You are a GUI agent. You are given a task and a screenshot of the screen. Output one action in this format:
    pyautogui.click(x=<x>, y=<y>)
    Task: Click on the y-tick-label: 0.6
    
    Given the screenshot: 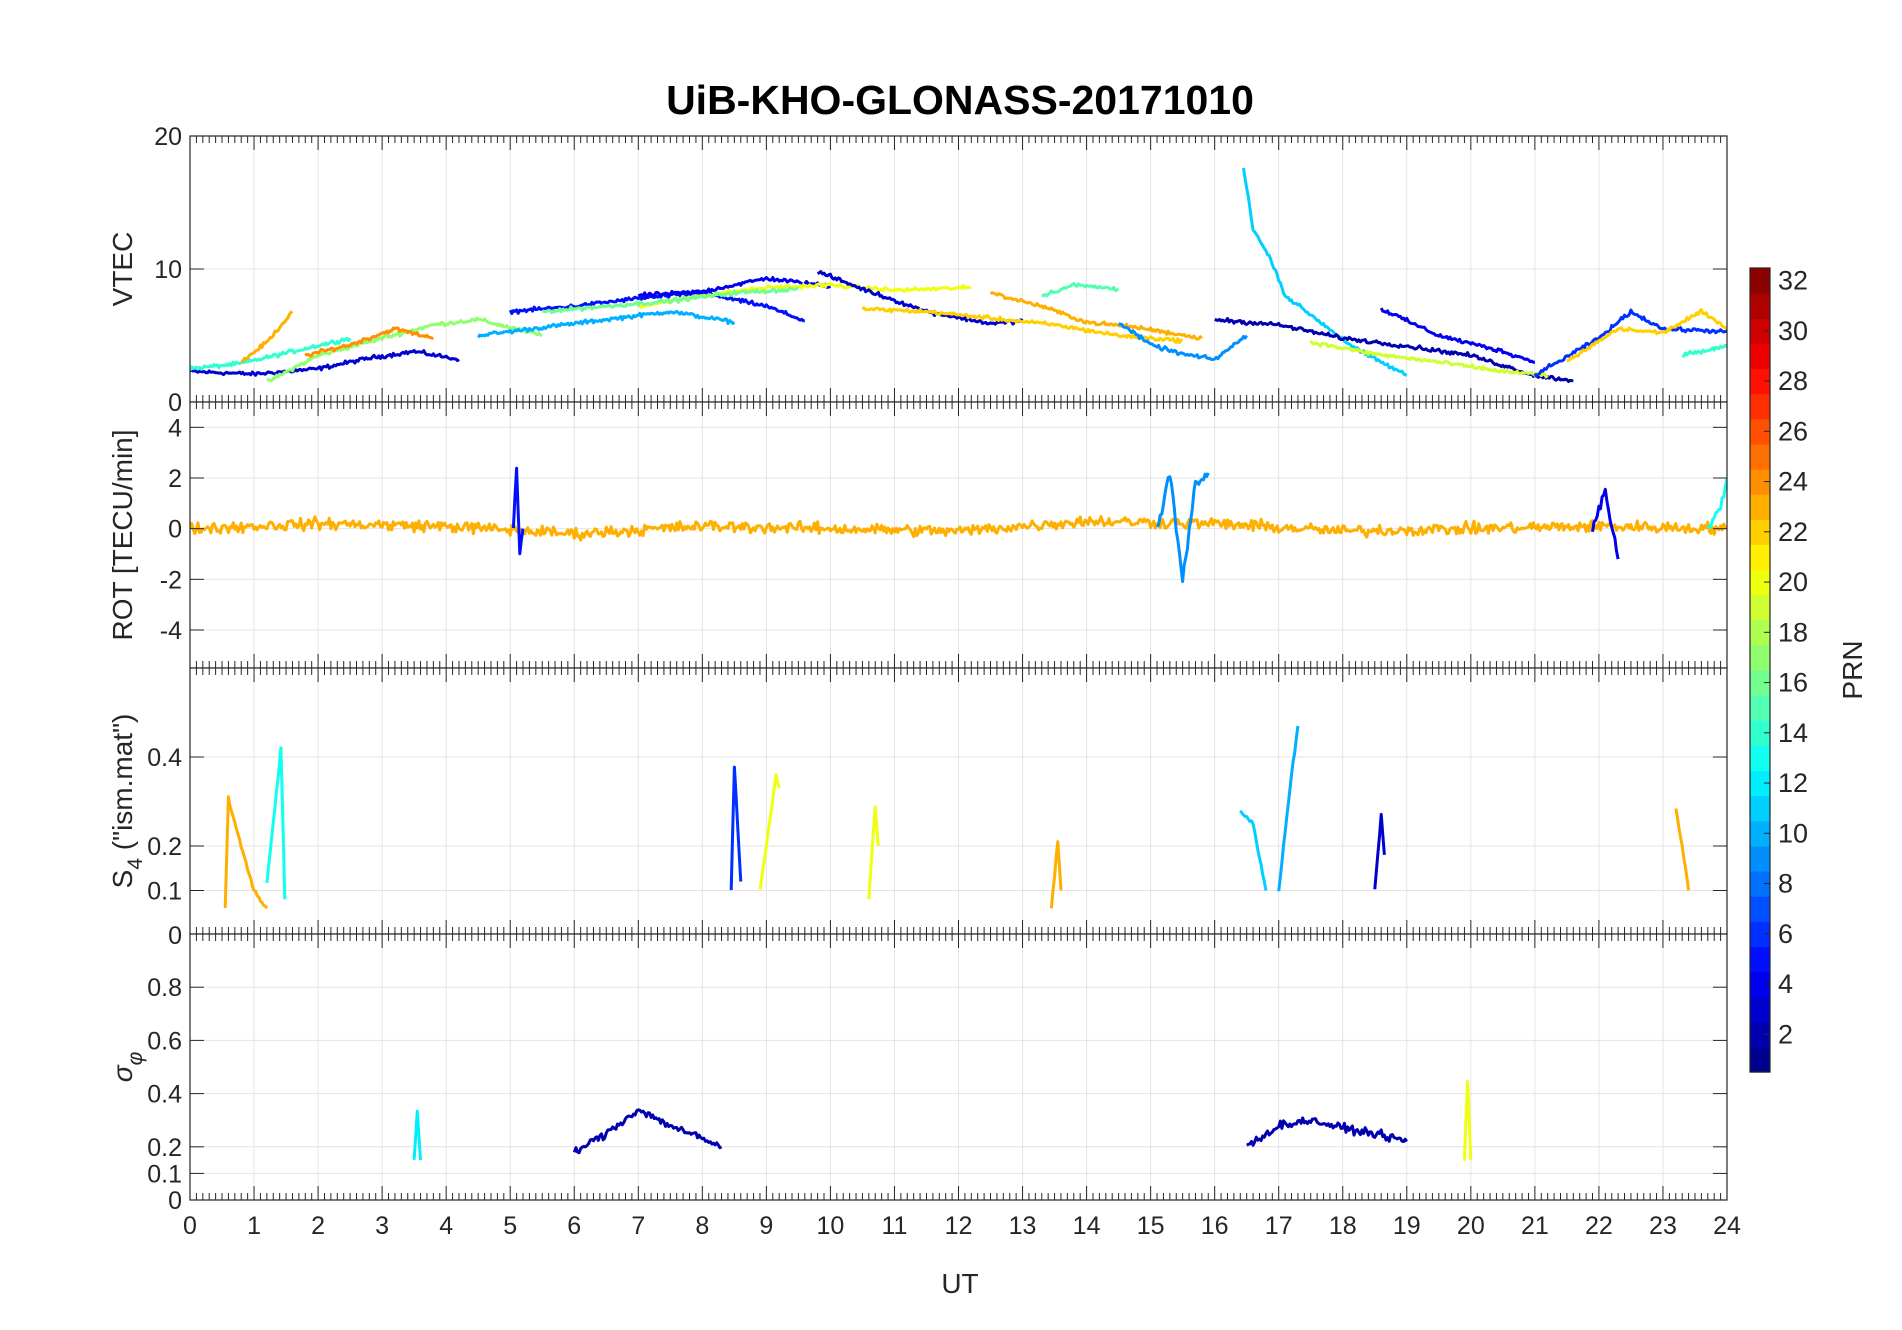 What is the action you would take?
    pyautogui.click(x=164, y=1041)
    